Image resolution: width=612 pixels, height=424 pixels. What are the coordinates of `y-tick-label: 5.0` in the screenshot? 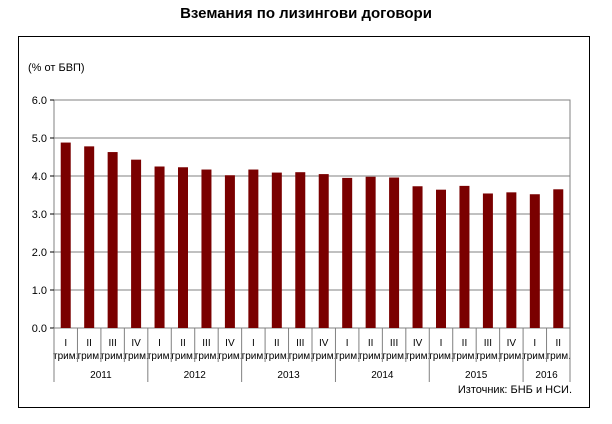 It's located at (39, 139).